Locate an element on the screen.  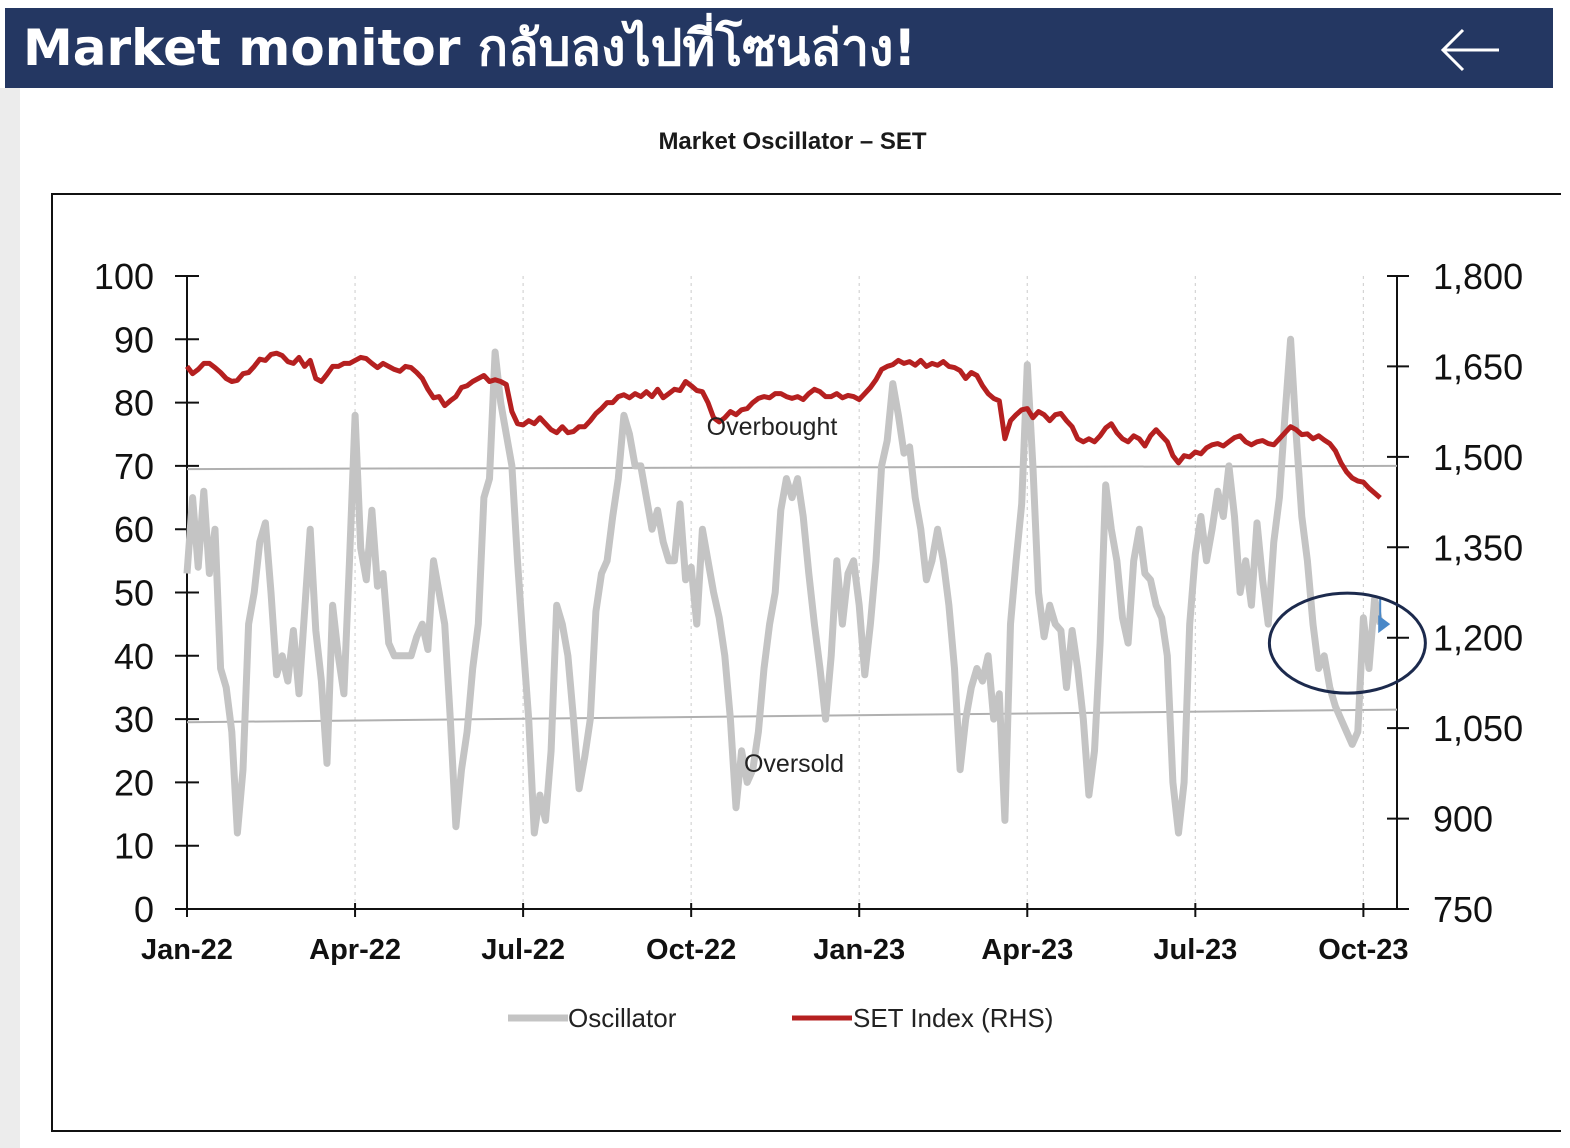
right-tick-label: 1,200 is located at coordinates (1478, 638).